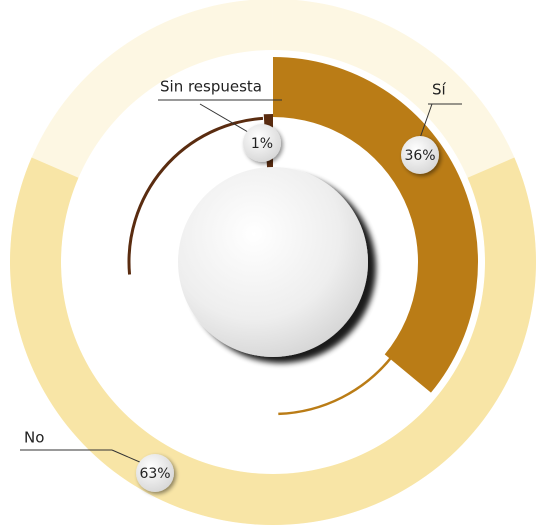  Describe the element at coordinates (273, 262) in the screenshot. I see `center-sphere` at that location.